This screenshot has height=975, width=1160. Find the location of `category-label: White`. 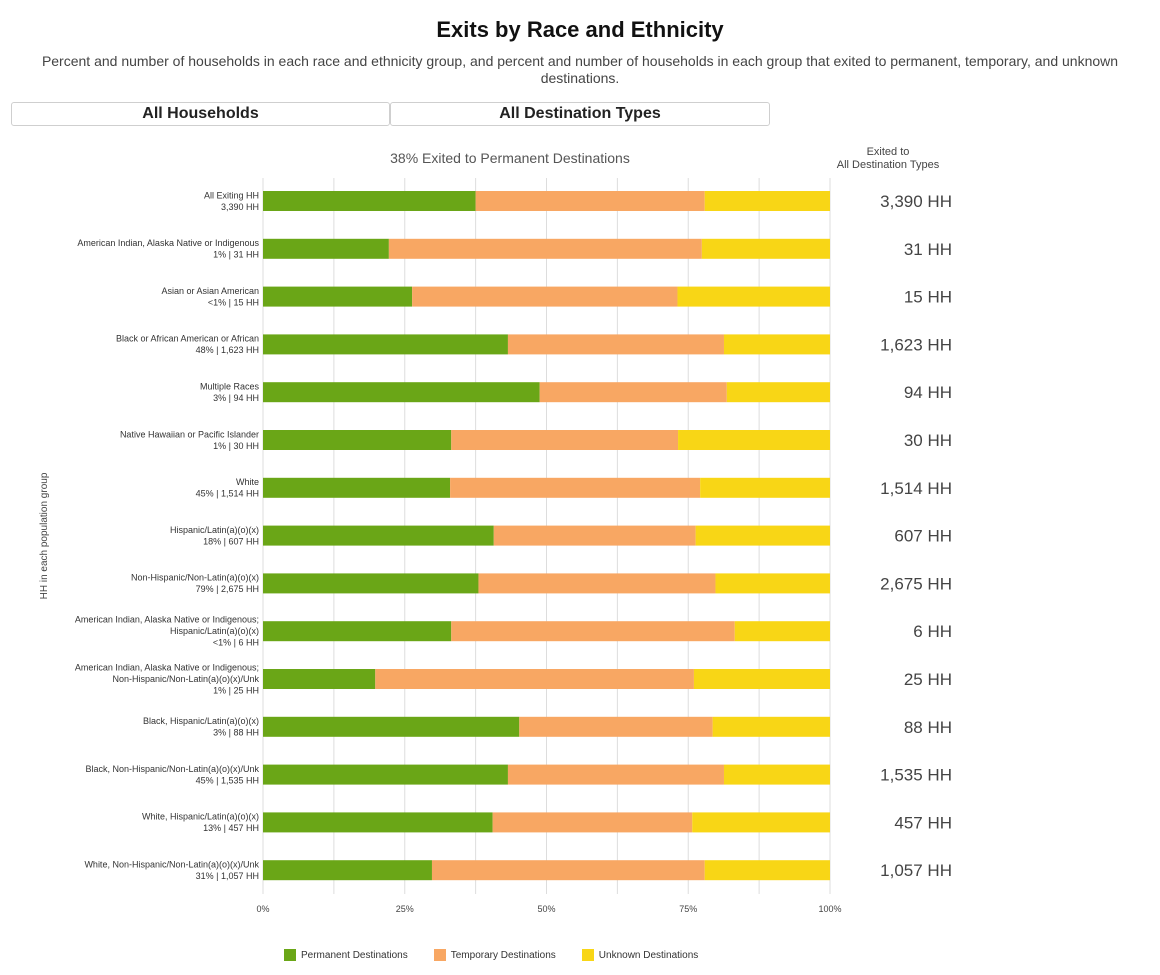

category-label: White is located at coordinates (247, 482).